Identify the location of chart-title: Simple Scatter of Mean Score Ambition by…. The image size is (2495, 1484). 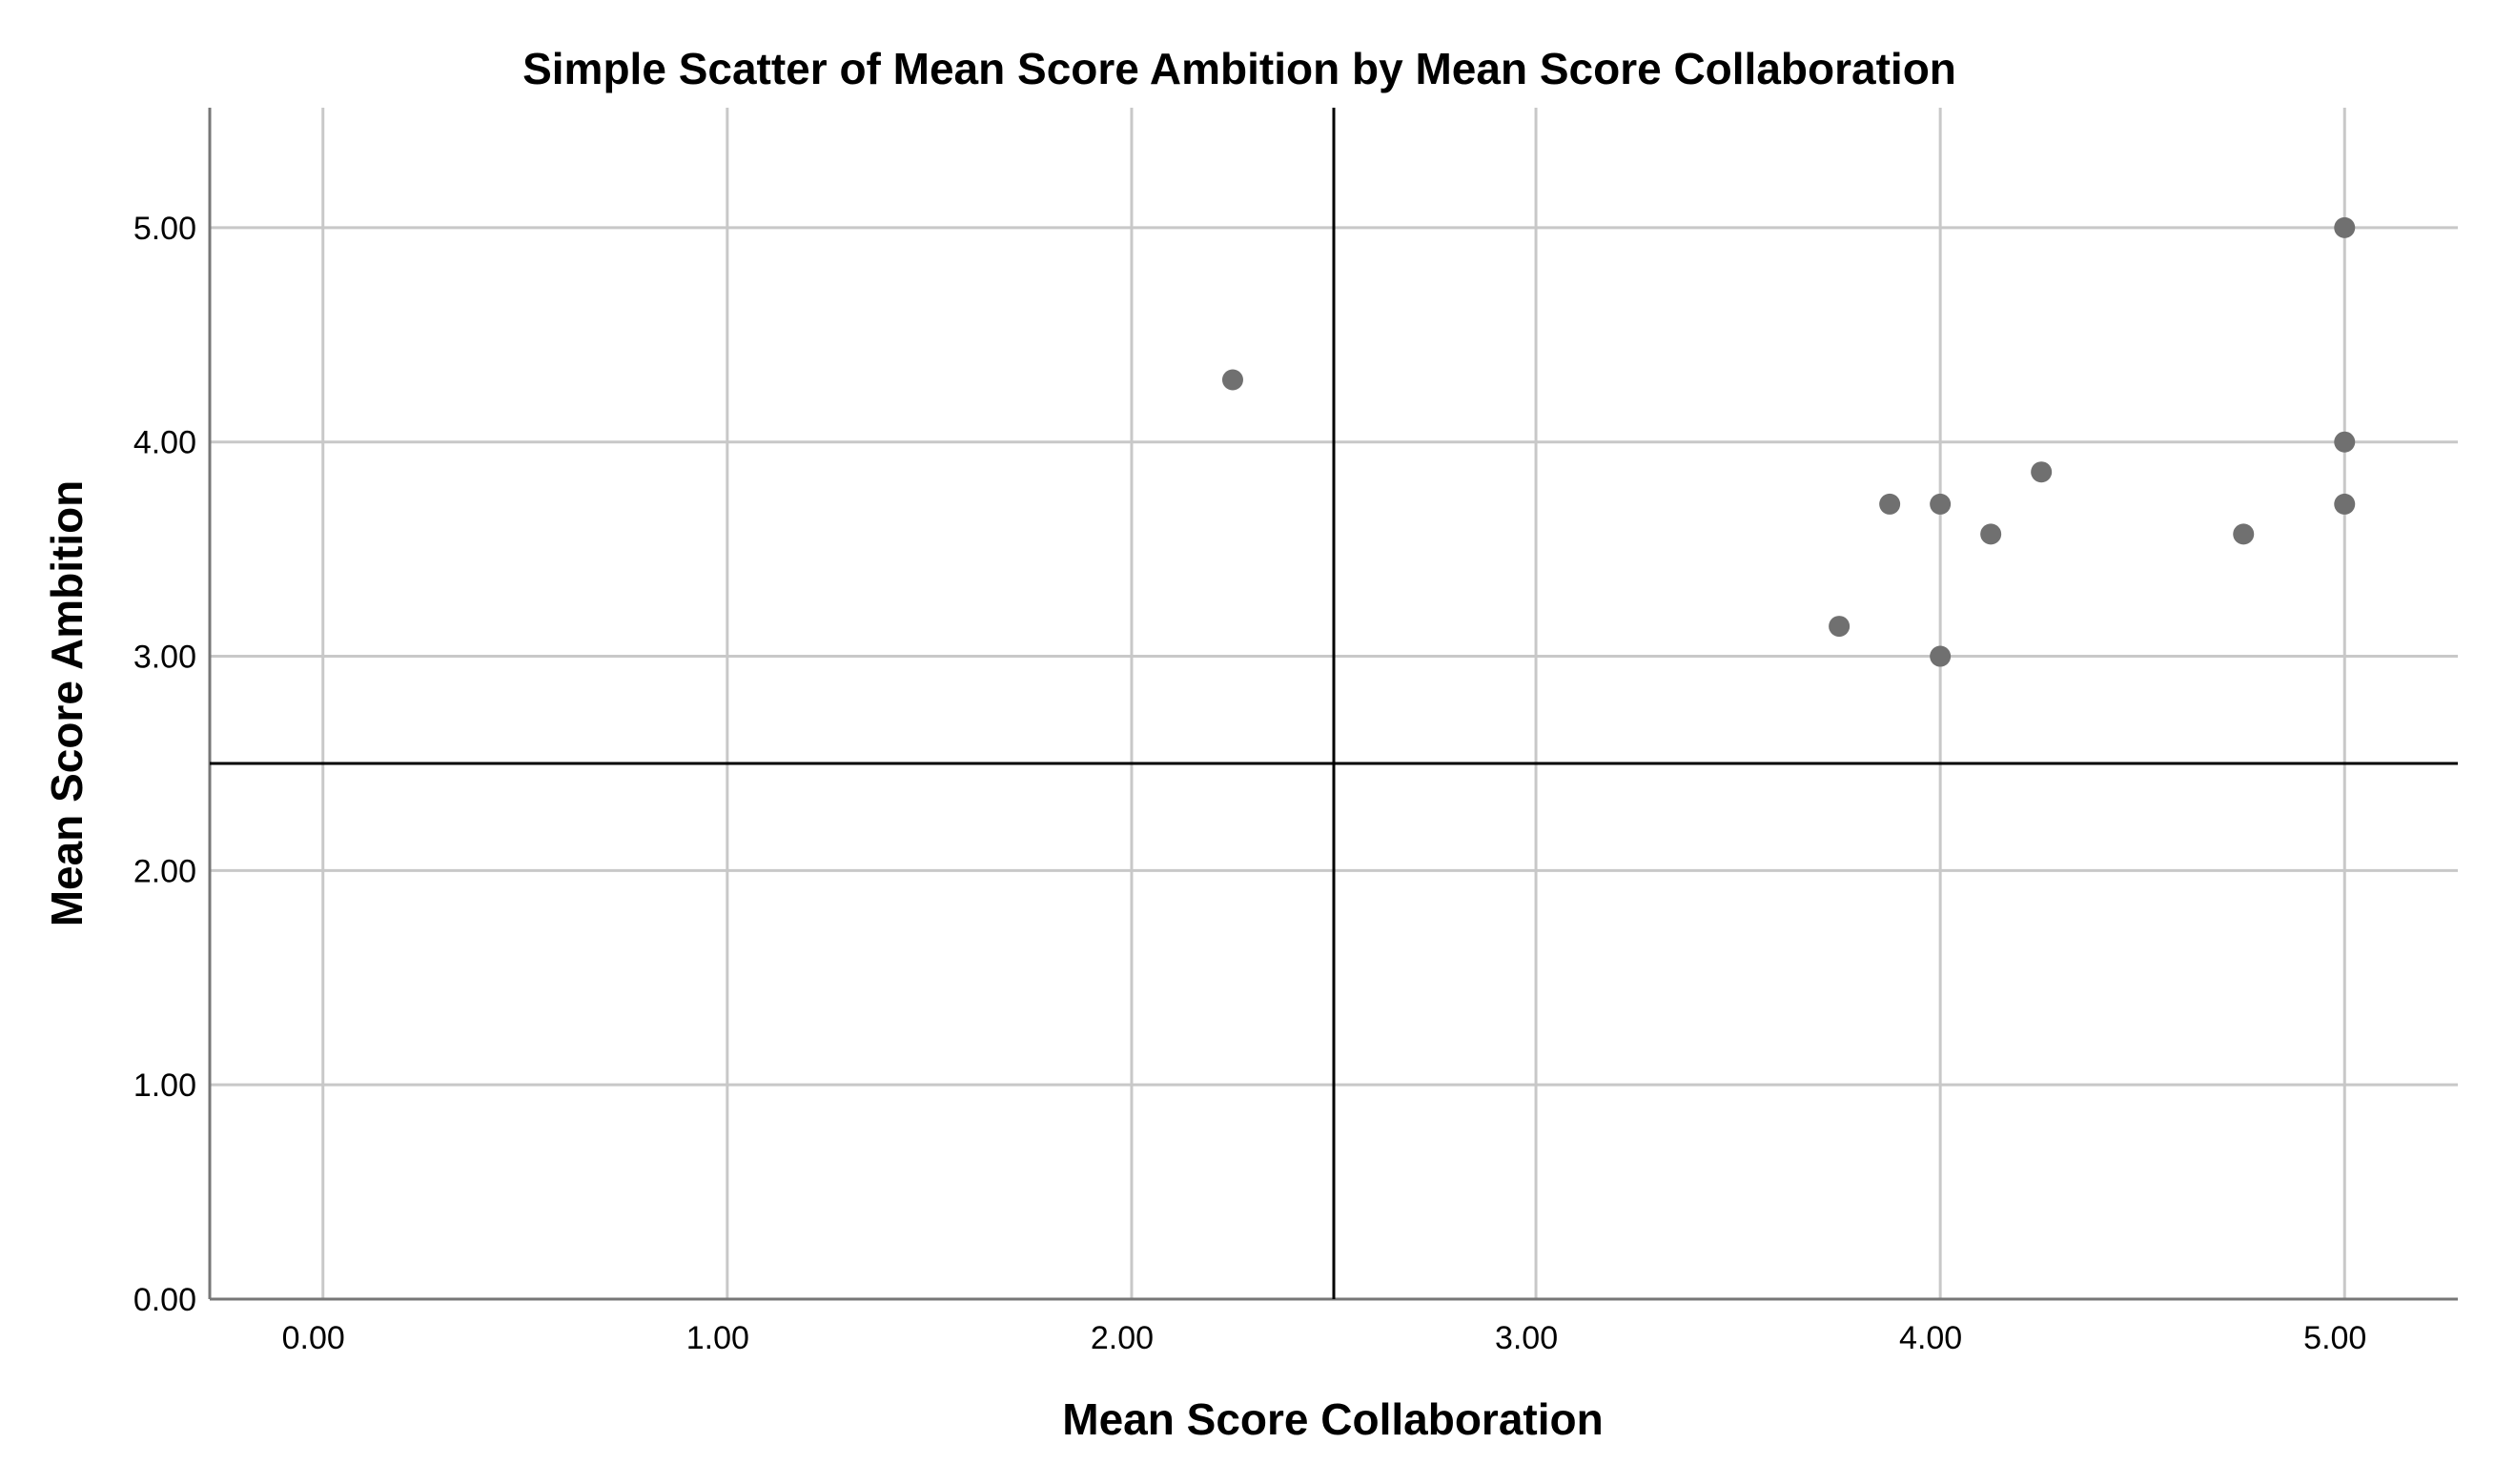
(1239, 68).